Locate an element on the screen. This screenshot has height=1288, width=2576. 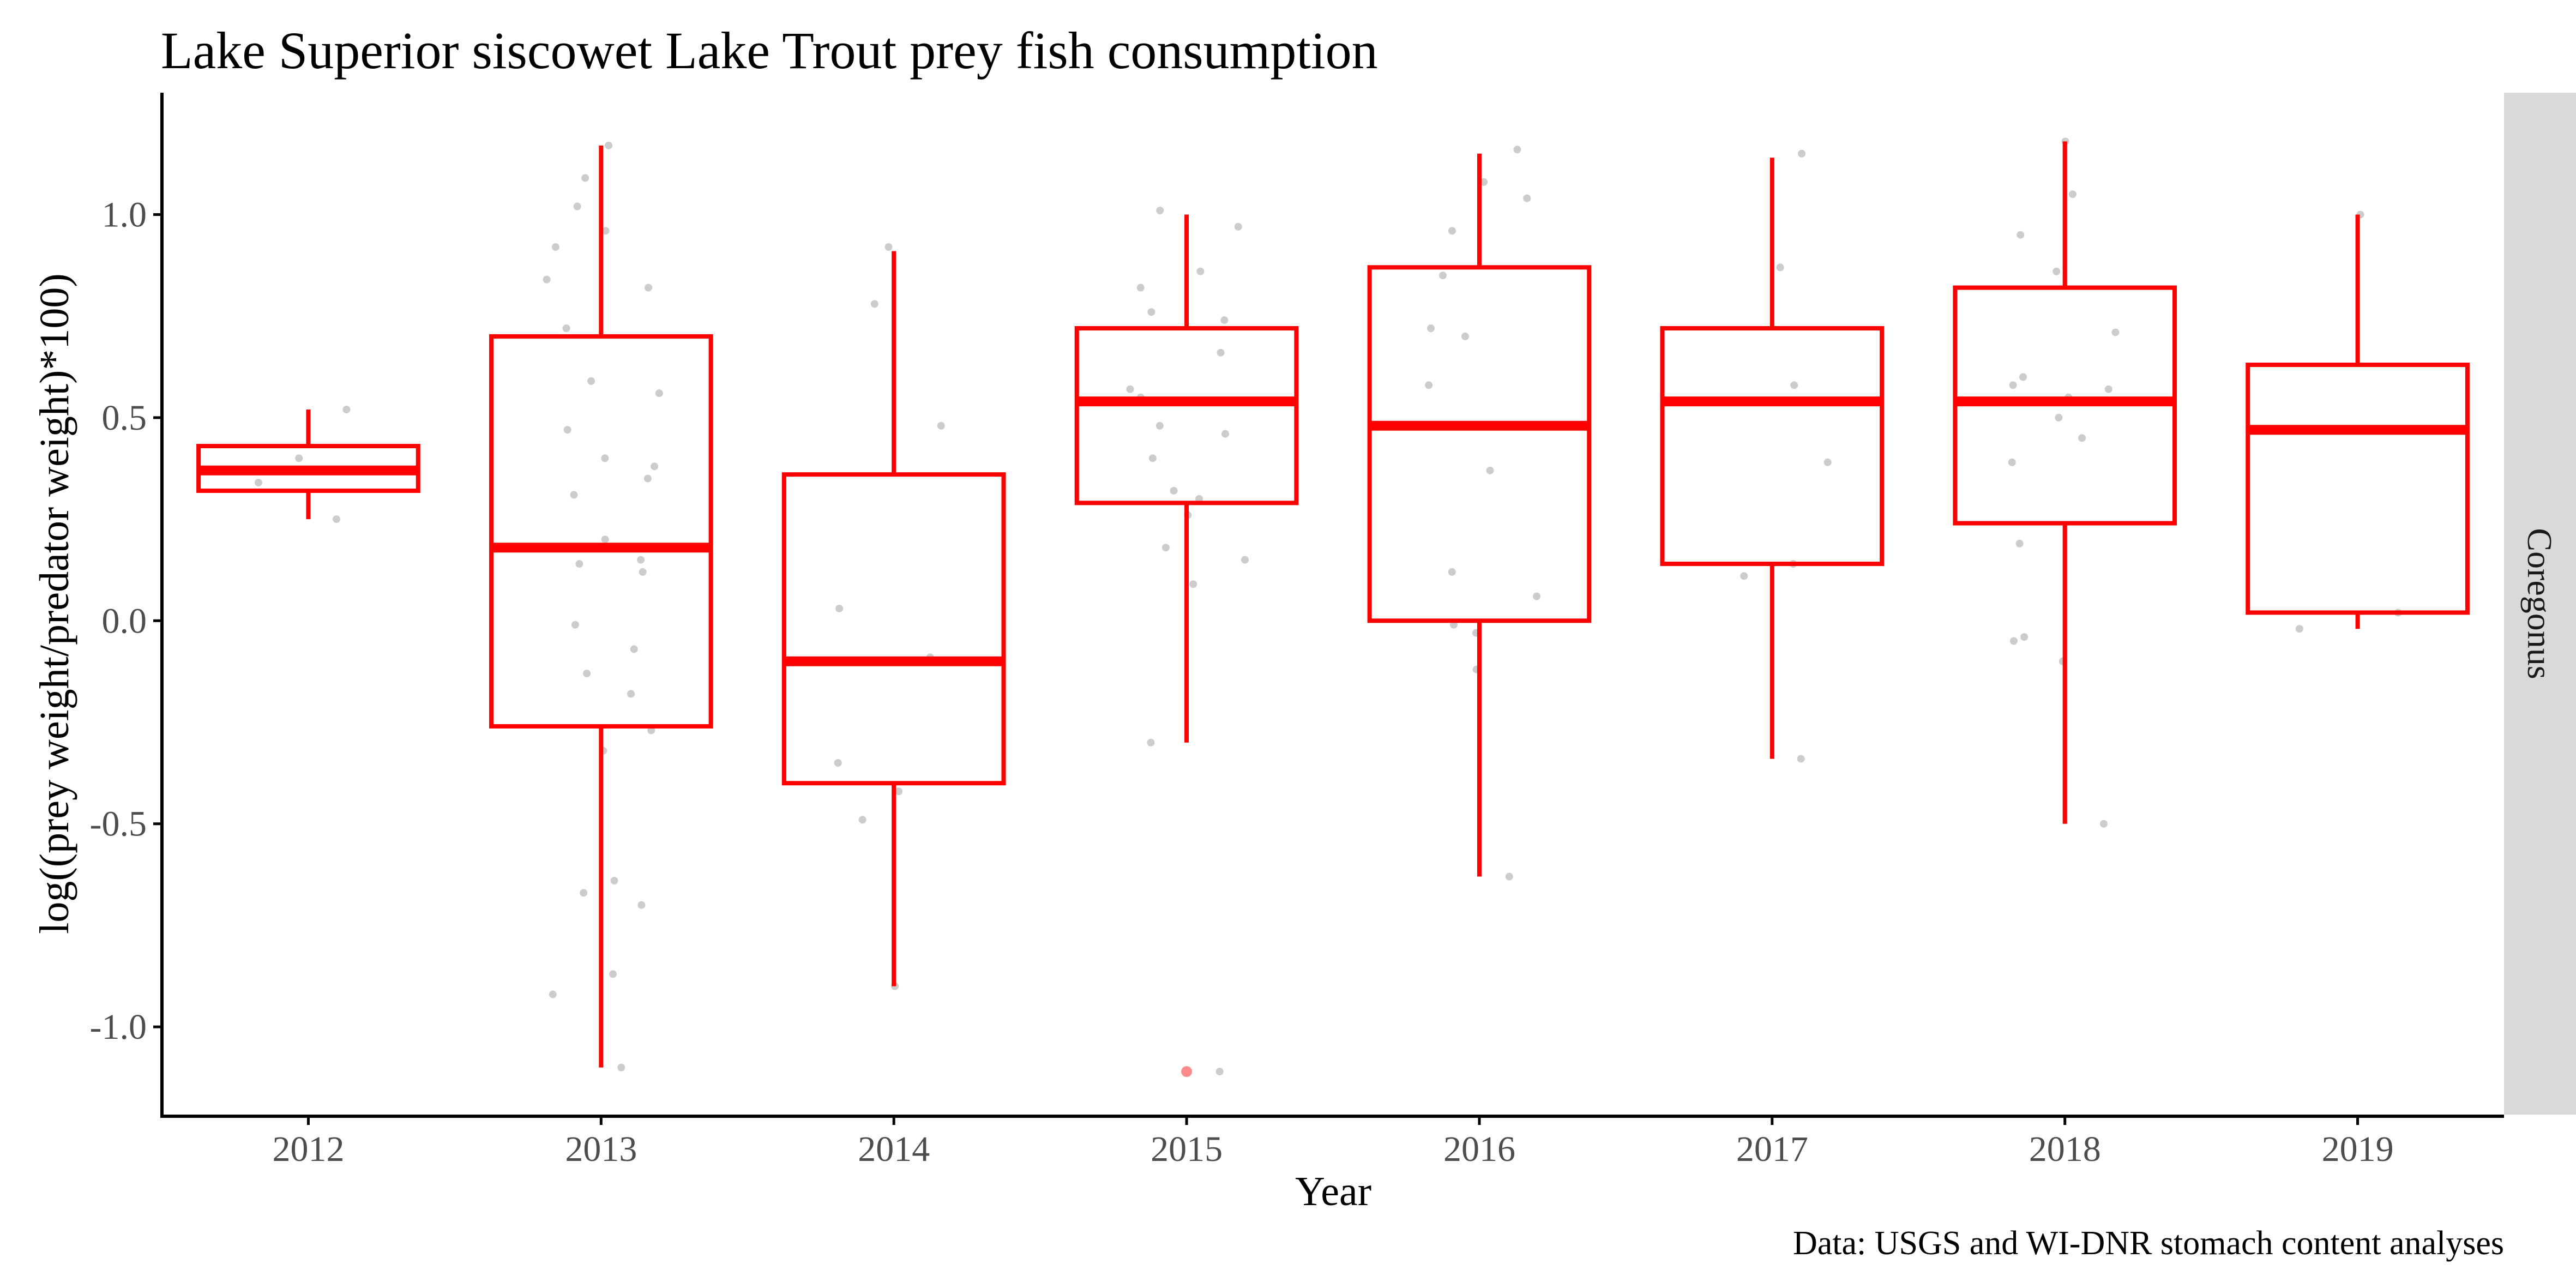
facet-strip: Coregonus is located at coordinates (2540, 604).